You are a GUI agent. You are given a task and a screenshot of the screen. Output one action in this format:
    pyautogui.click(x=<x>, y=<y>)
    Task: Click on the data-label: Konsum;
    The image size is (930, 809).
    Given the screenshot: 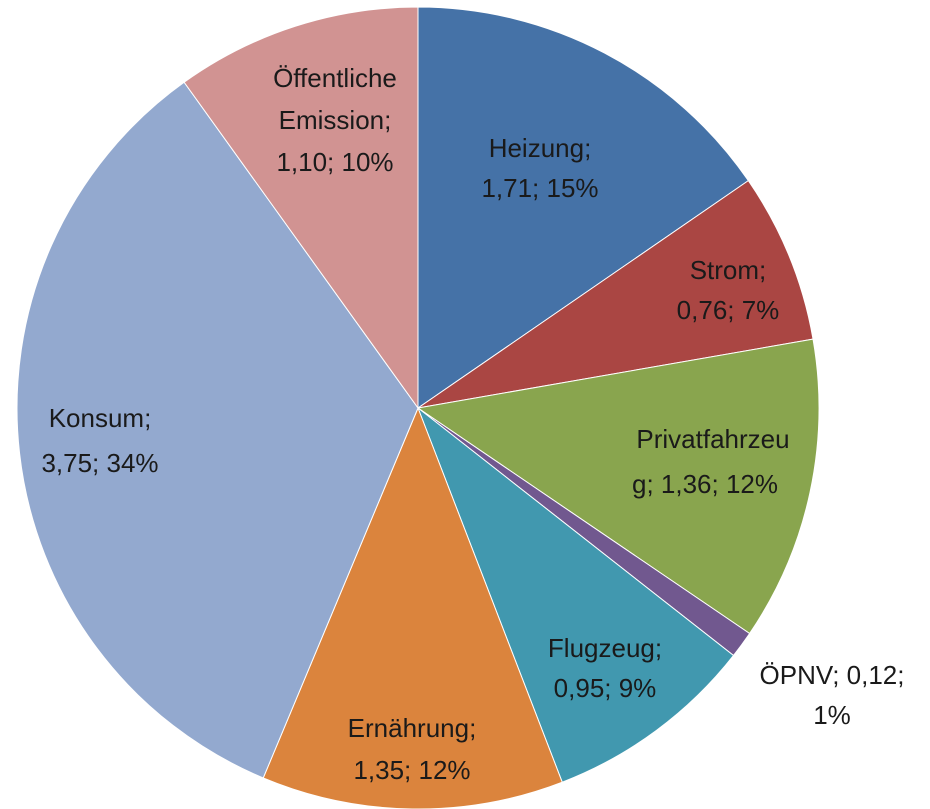 What is the action you would take?
    pyautogui.click(x=100, y=418)
    